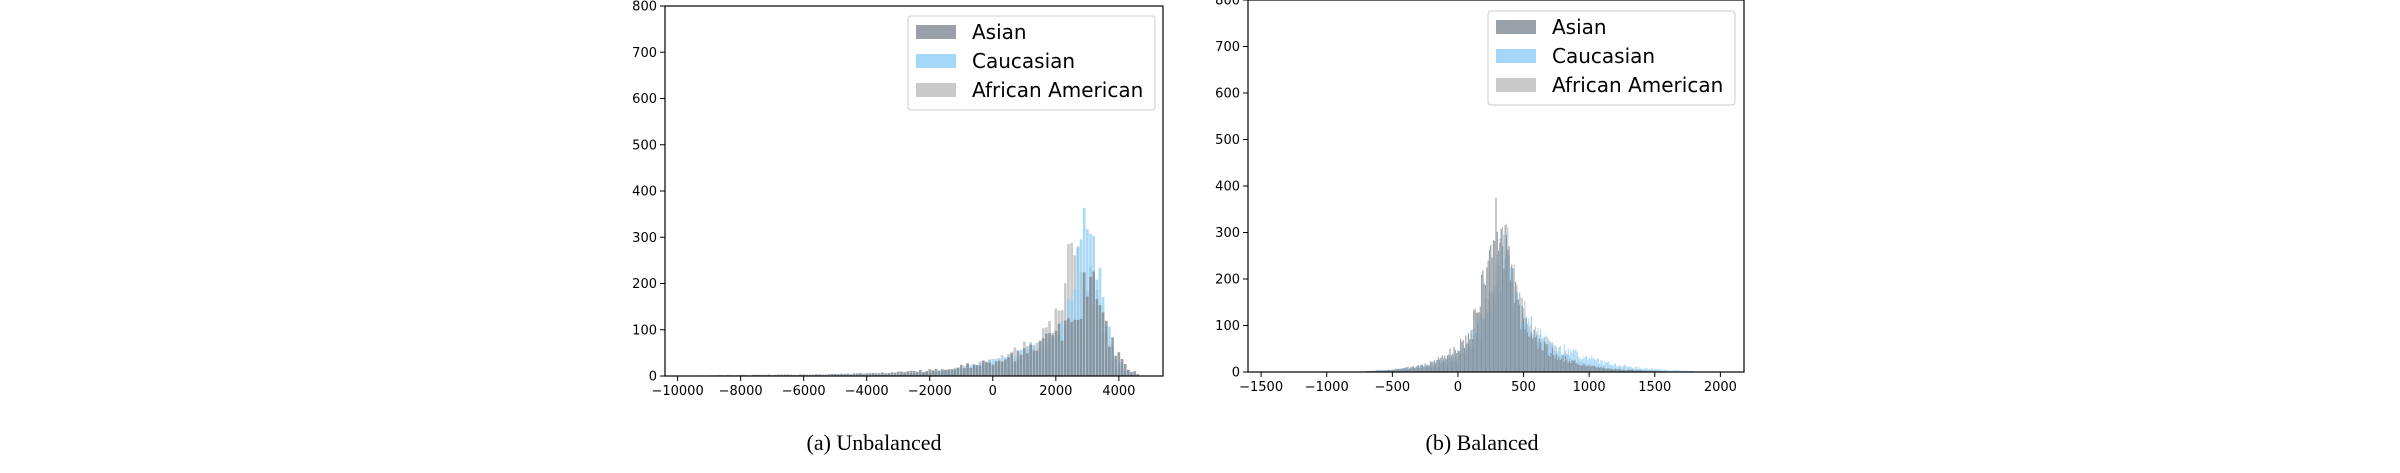 This screenshot has height=473, width=2400. Describe the element at coordinates (1031, 63) in the screenshot. I see `legend-box` at that location.